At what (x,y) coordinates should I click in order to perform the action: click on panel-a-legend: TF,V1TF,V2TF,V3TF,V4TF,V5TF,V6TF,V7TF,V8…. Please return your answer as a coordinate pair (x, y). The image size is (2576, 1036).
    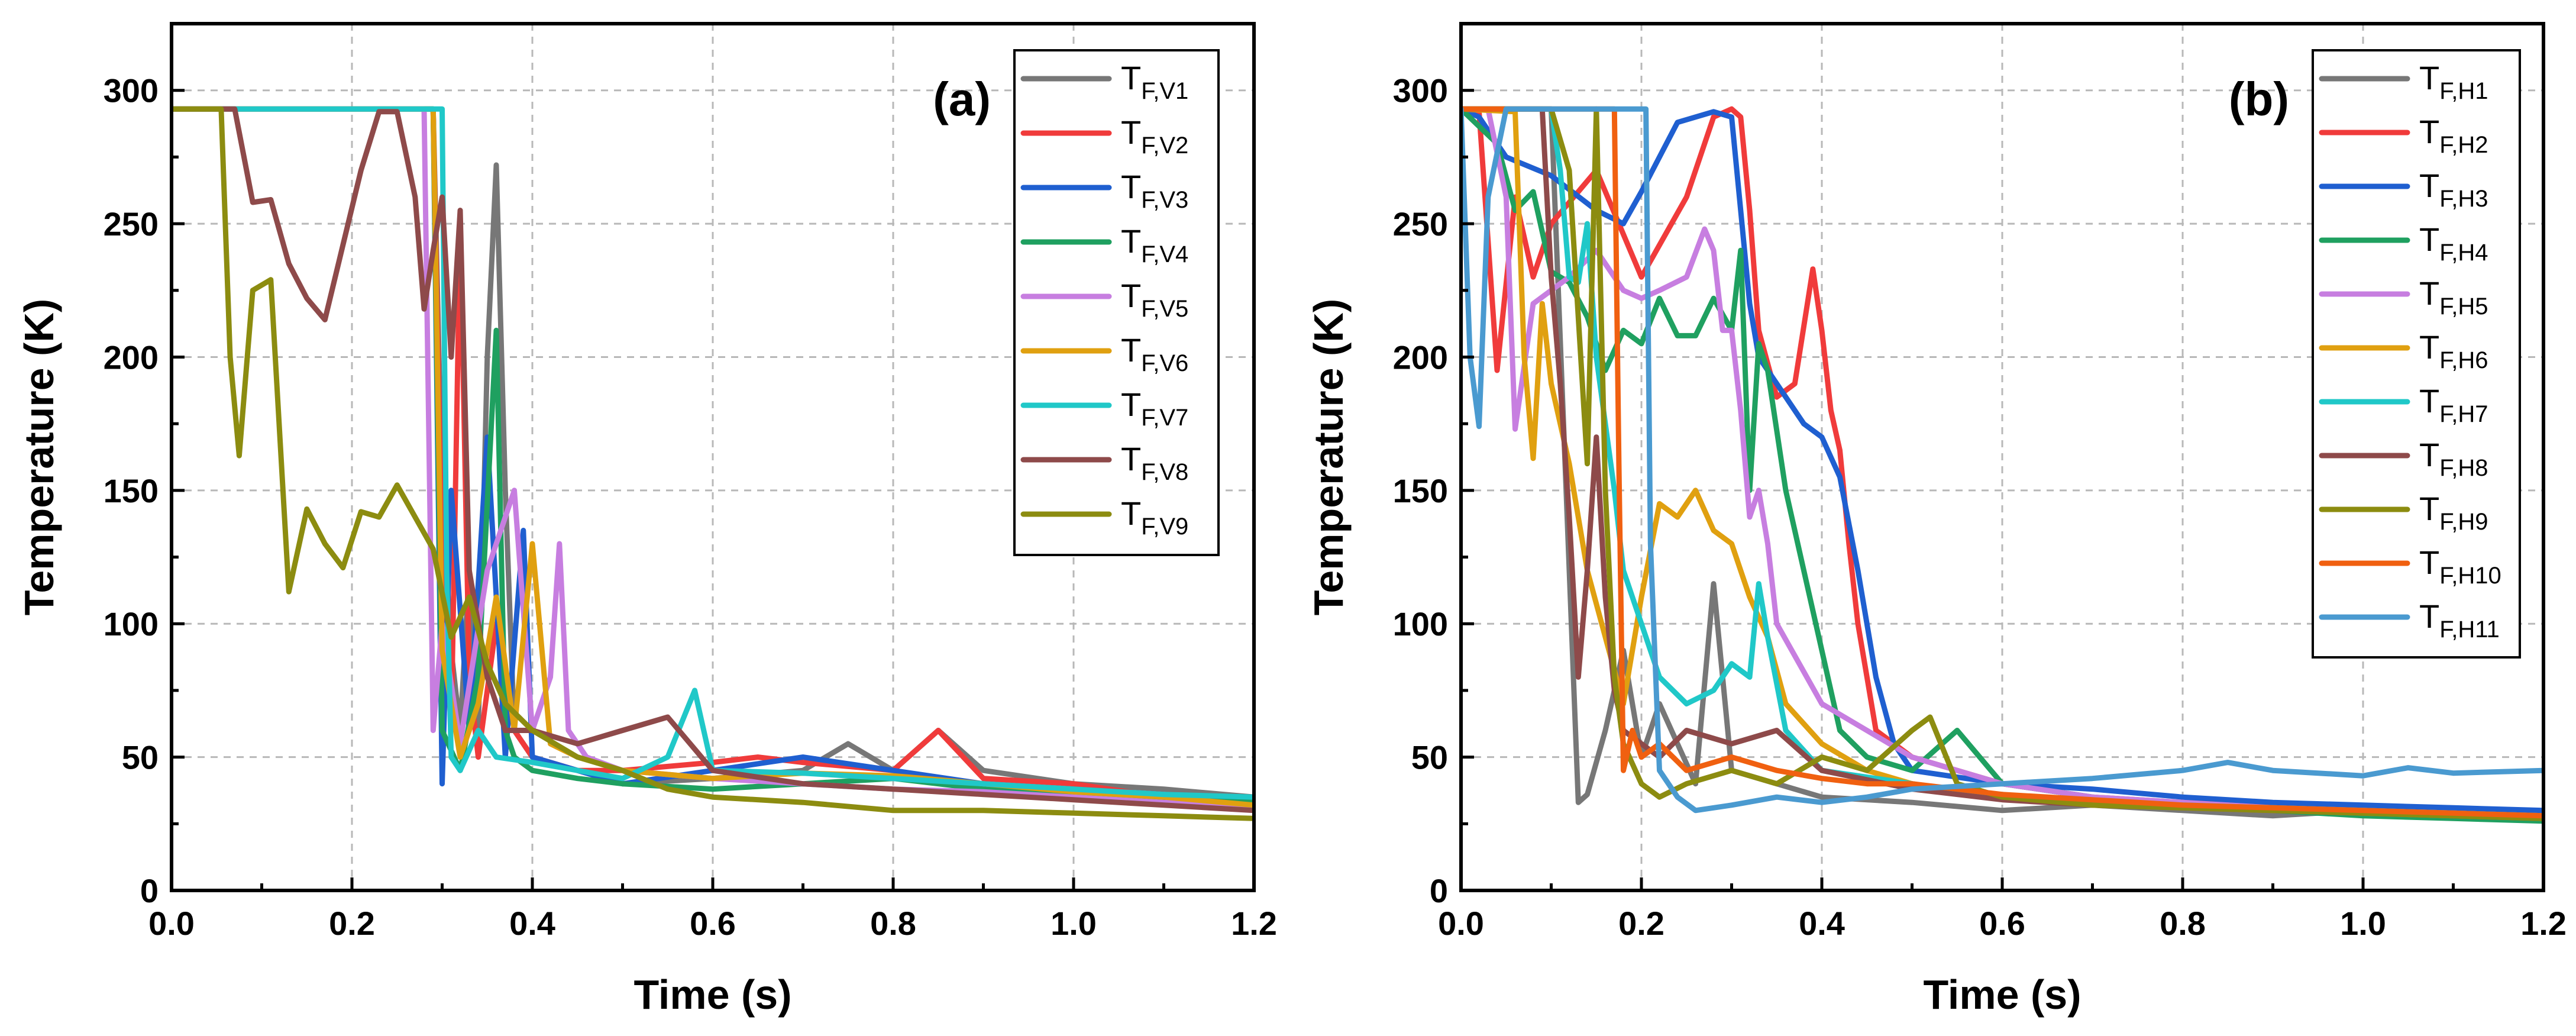
    Looking at the image, I should click on (1116, 303).